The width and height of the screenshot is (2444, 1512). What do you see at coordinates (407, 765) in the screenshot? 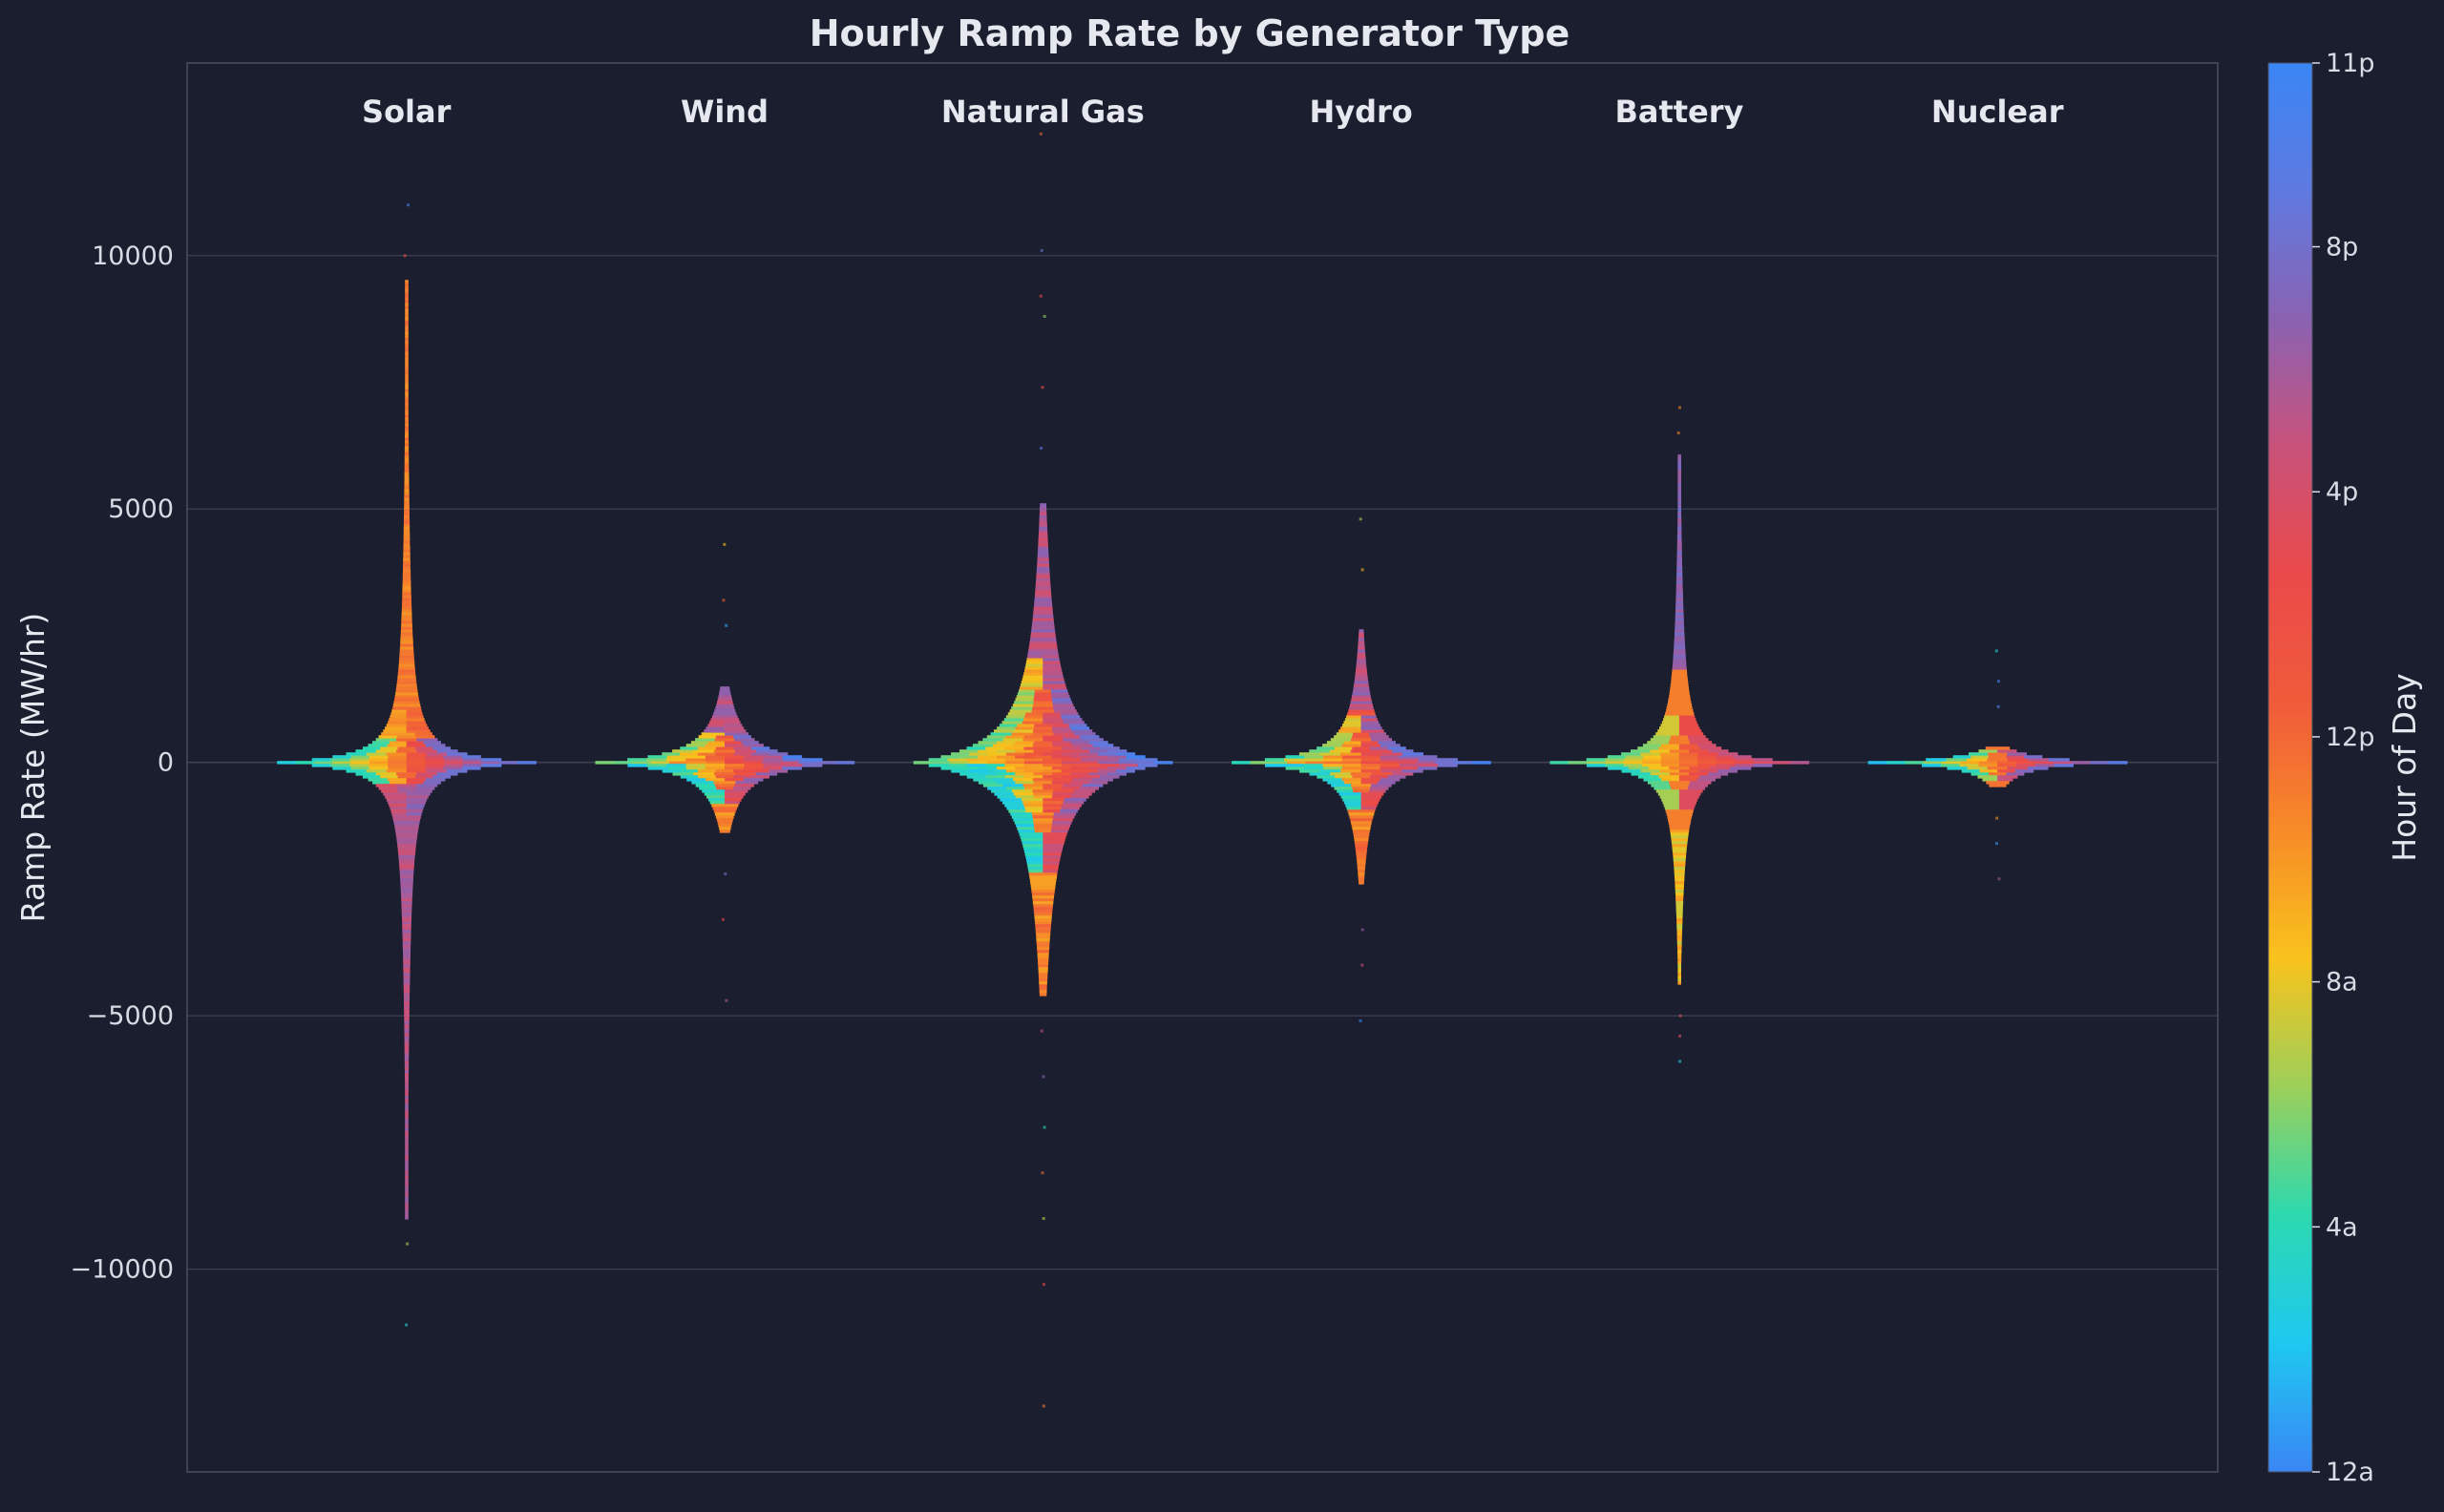
I see `swarm-solar` at bounding box center [407, 765].